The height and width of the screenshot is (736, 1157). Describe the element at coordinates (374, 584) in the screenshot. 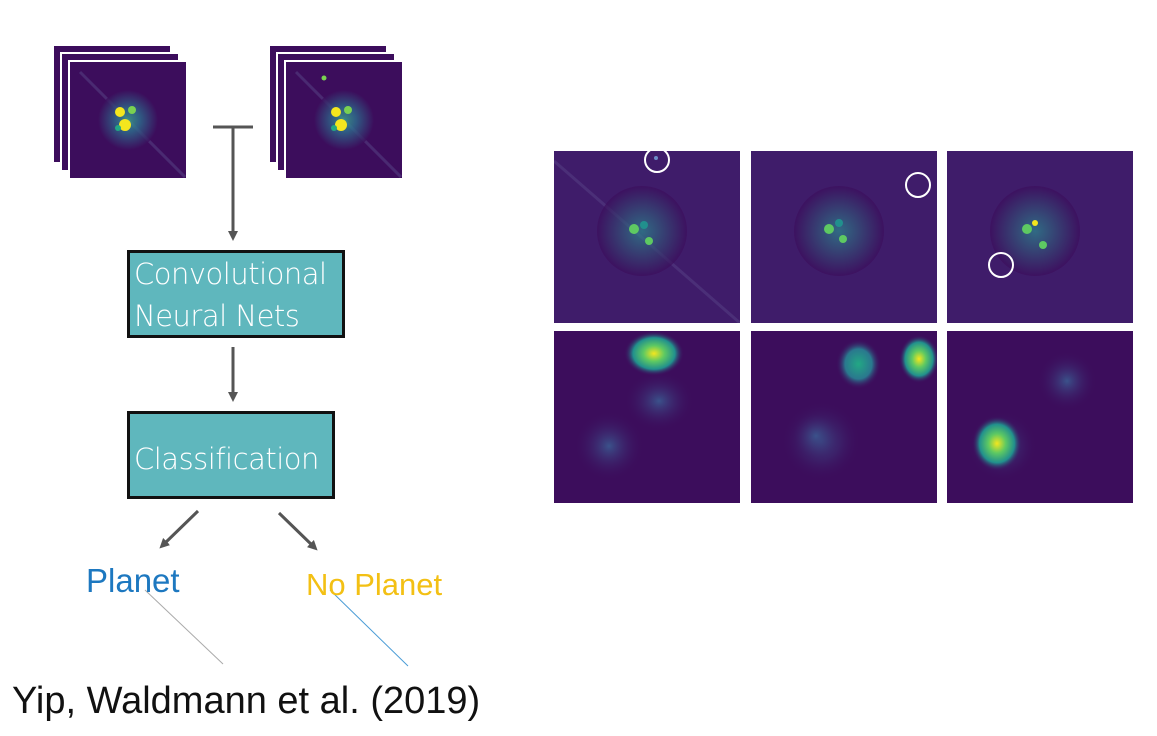

I see `no-planet-label: No Planet` at that location.